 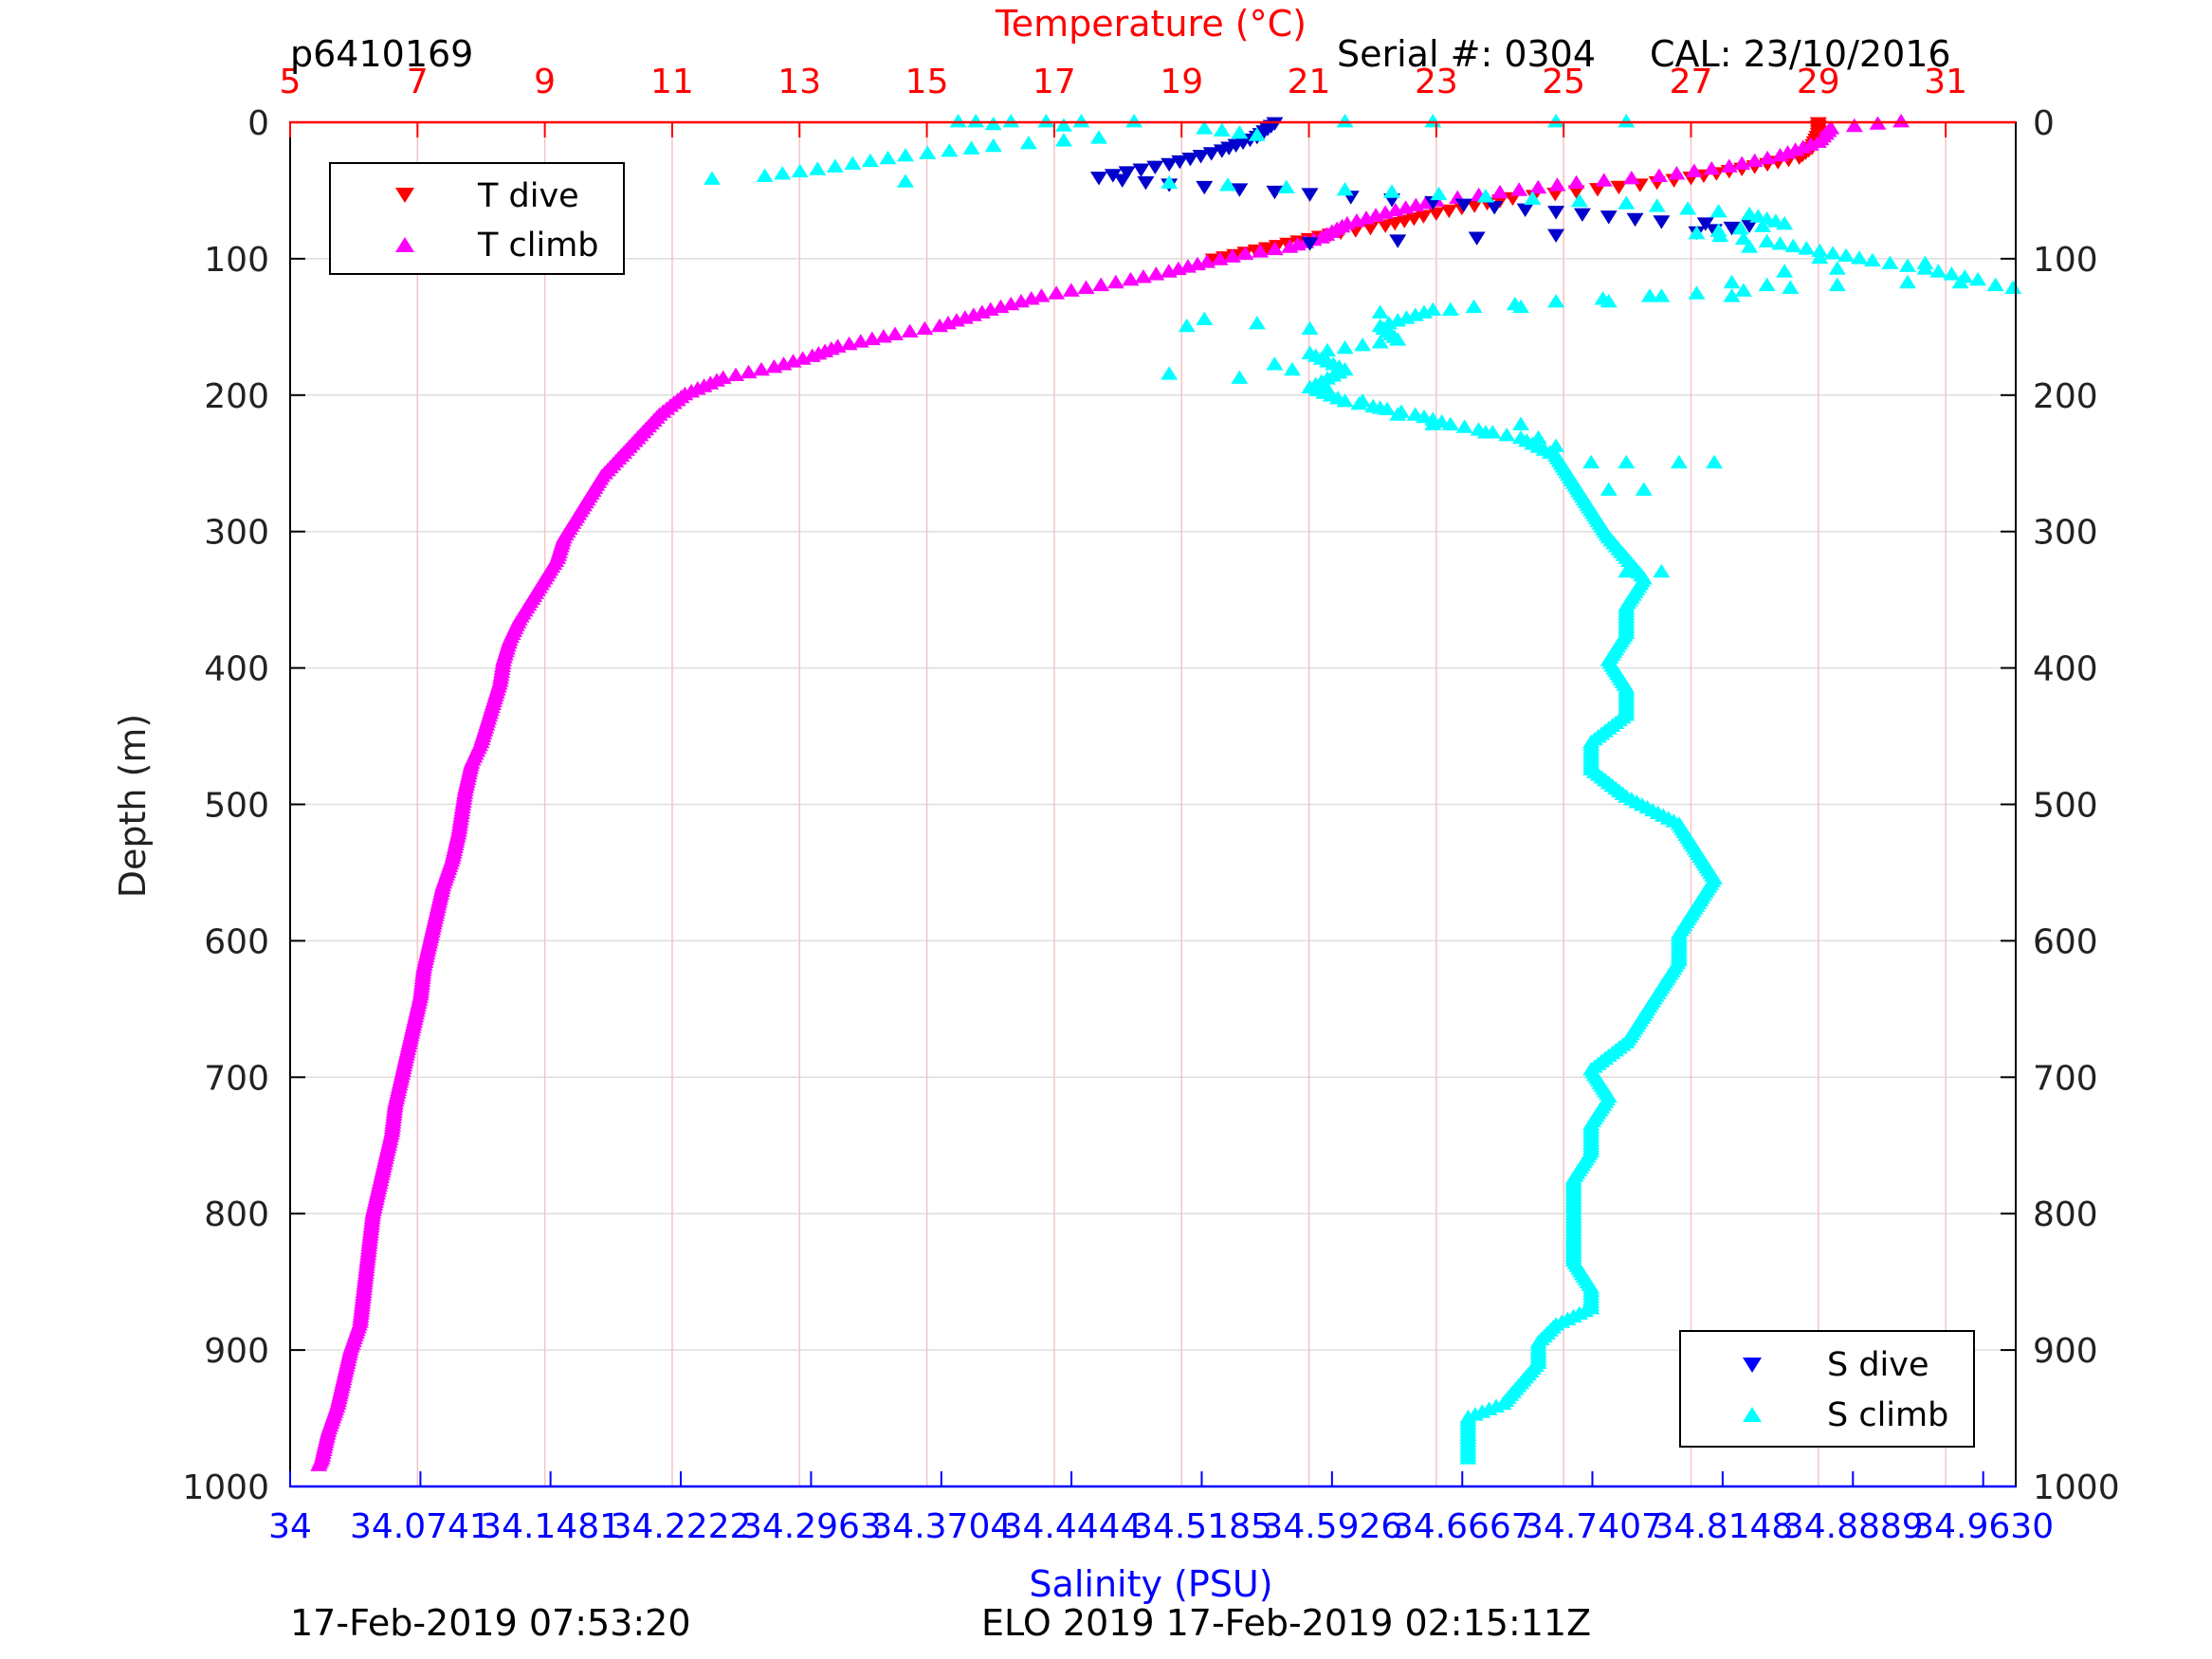 What do you see at coordinates (927, 82) in the screenshot?
I see `temperature-tick-label: 15` at bounding box center [927, 82].